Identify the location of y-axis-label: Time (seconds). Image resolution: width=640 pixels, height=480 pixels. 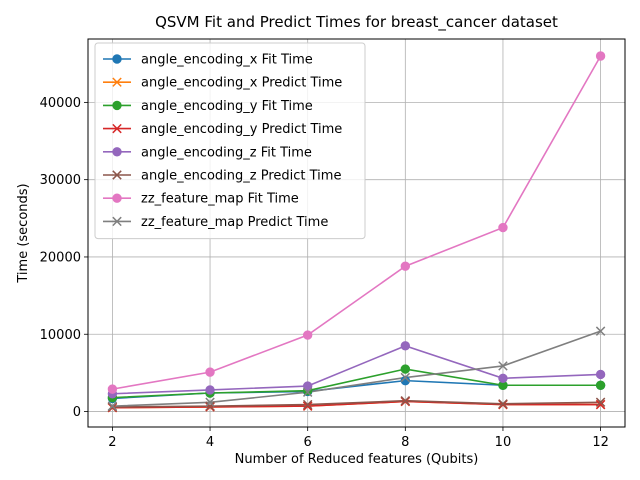
(23, 233).